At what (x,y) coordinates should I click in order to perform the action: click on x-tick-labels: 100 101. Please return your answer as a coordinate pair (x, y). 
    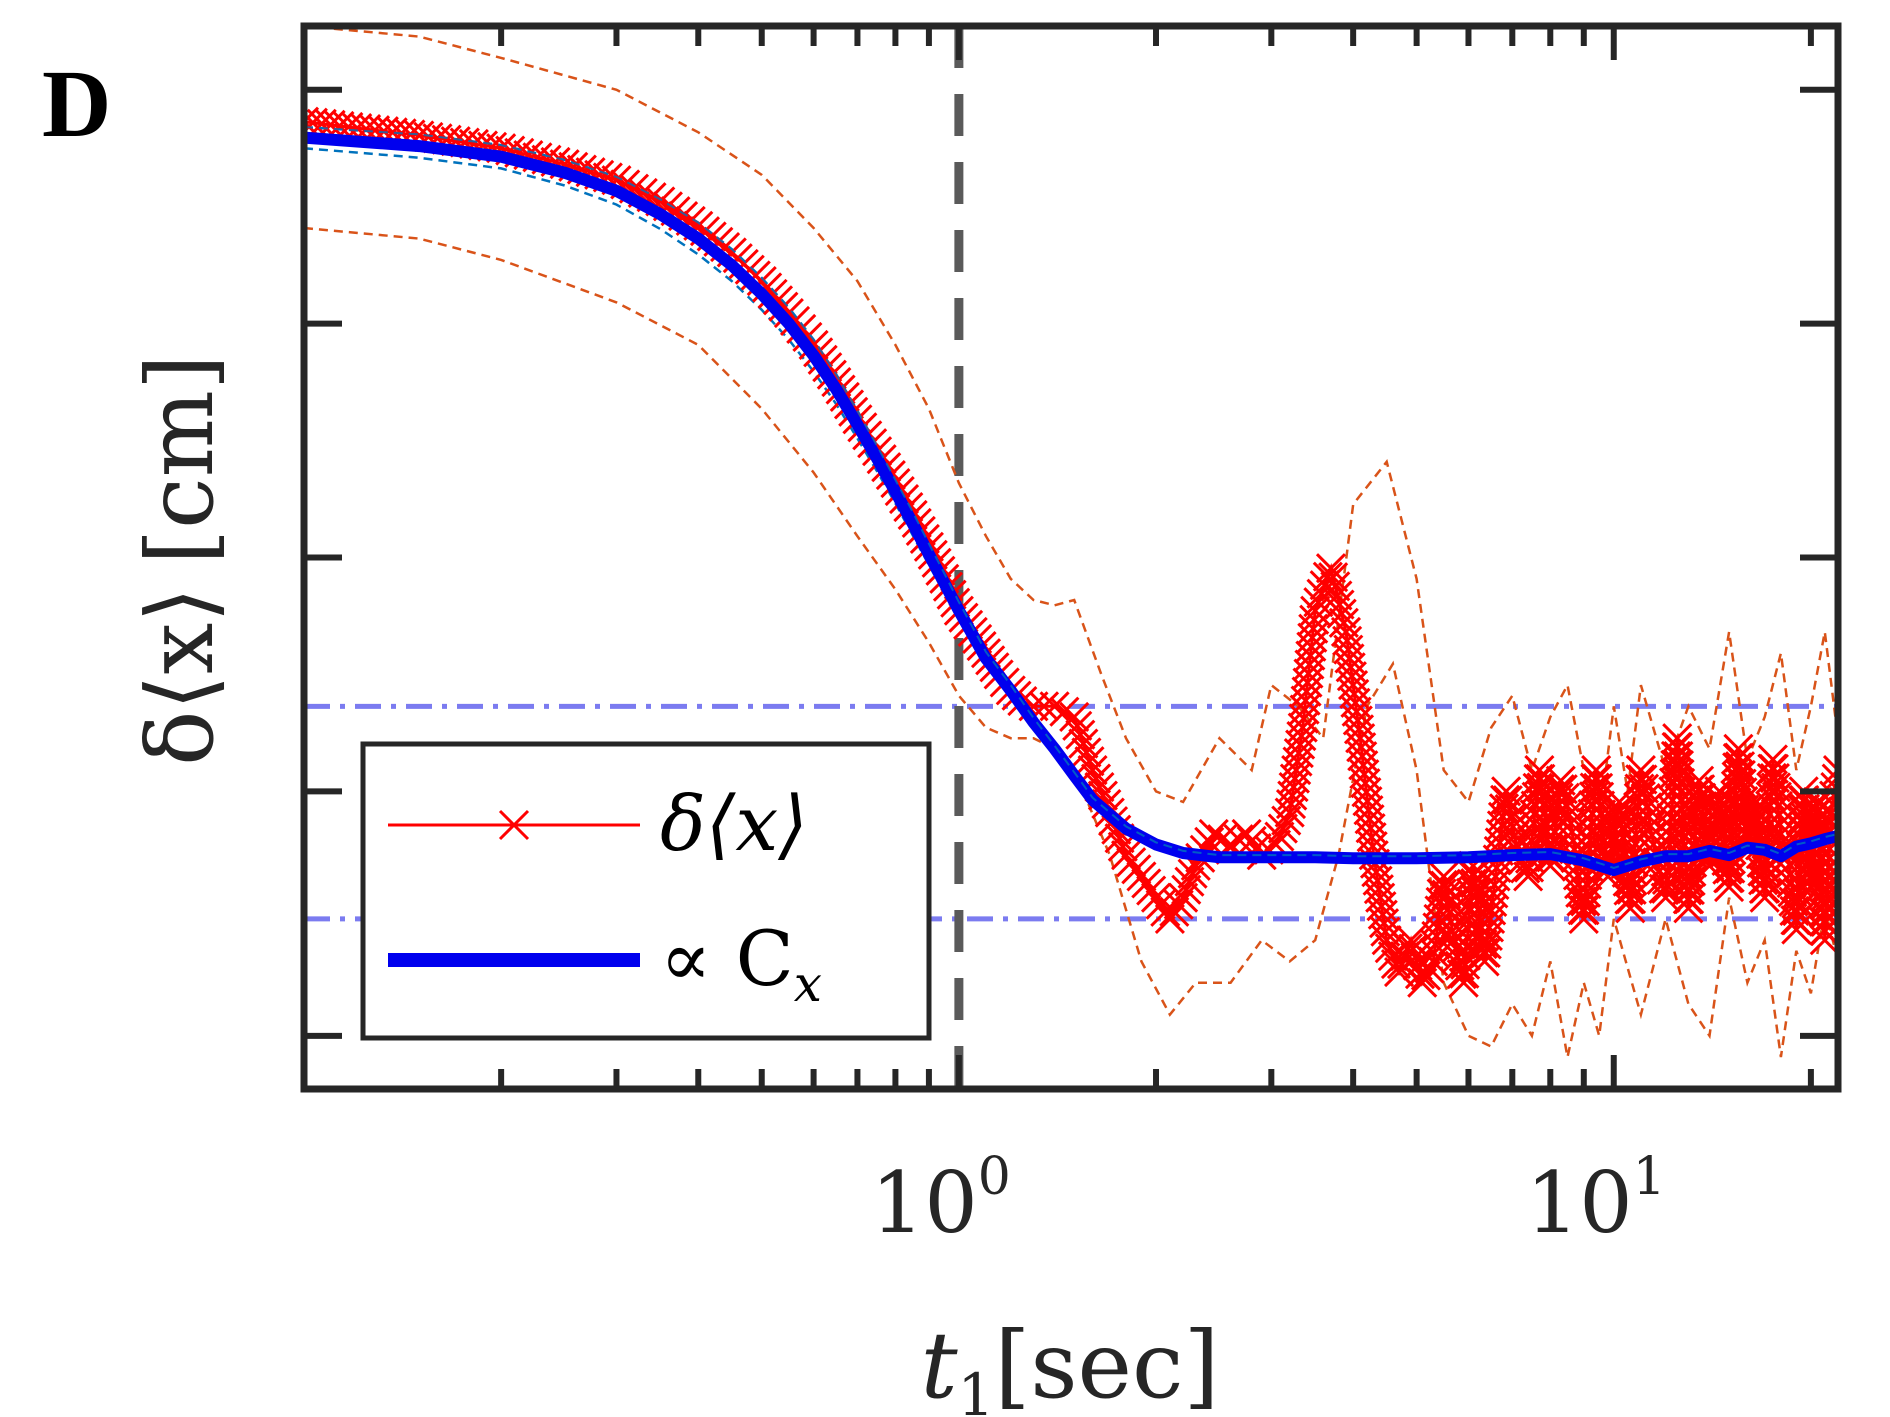
    Looking at the image, I should click on (1268, 1199).